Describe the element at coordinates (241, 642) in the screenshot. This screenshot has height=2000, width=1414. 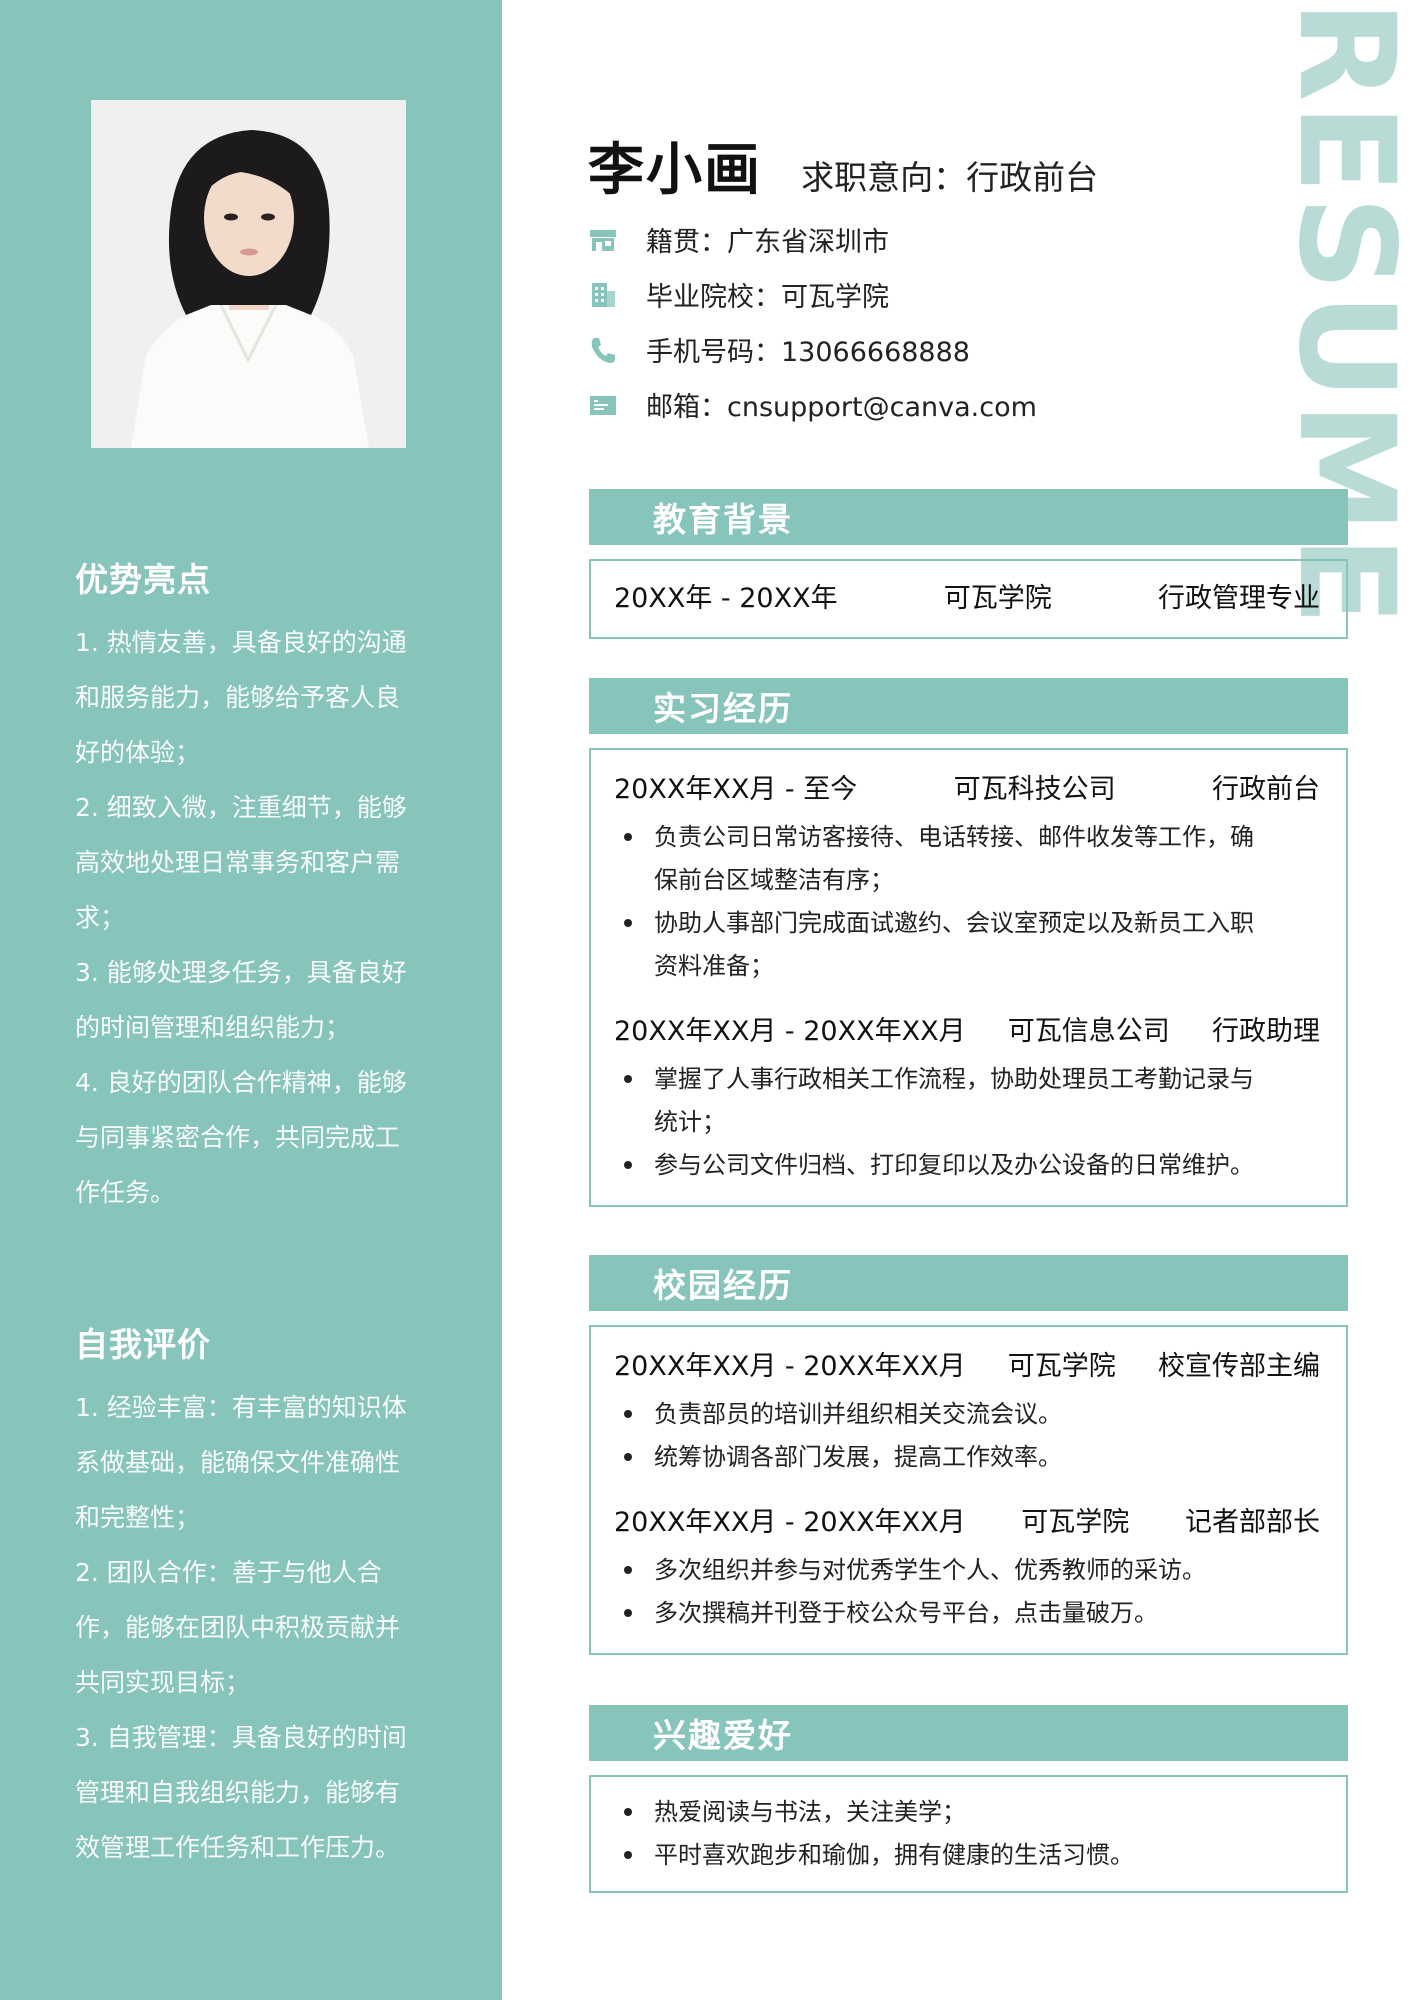
I see `strengths-line: 1. 热情友善，具备良好的沟通` at that location.